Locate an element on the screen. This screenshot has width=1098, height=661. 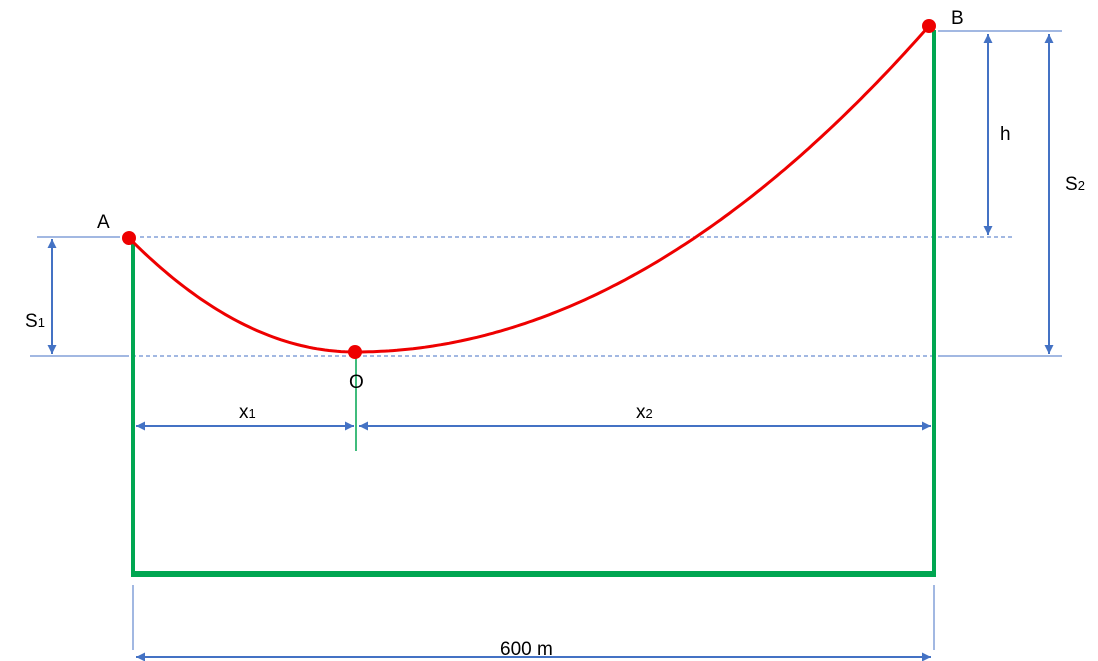
s1-label-sub: 1 is located at coordinates (41, 322).